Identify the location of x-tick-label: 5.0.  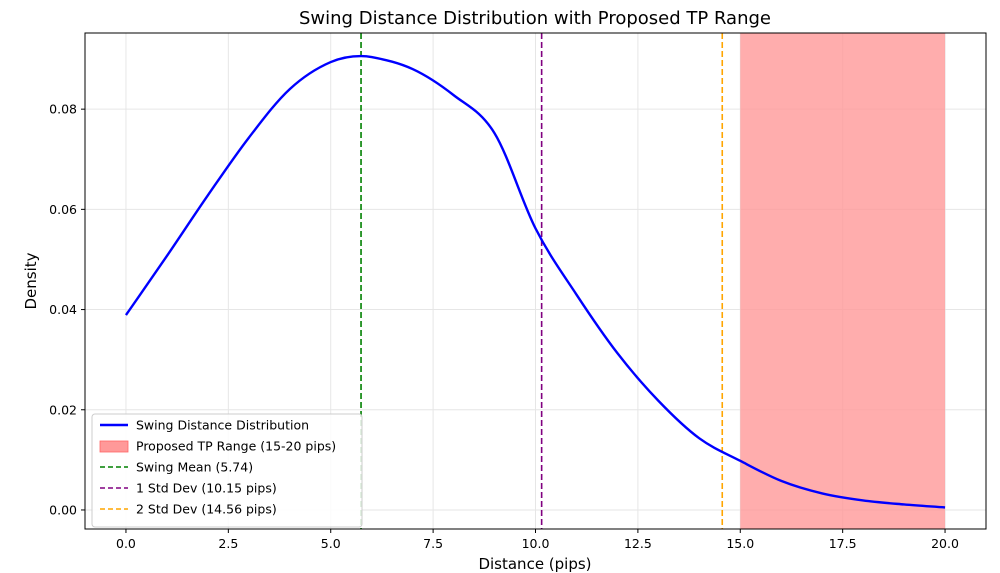
(331, 543).